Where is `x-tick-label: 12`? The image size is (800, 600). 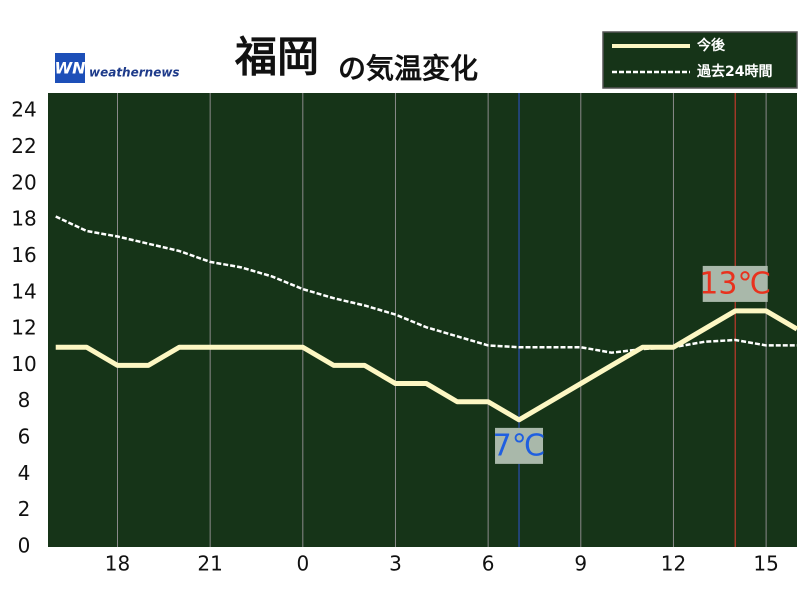 x-tick-label: 12 is located at coordinates (673, 564).